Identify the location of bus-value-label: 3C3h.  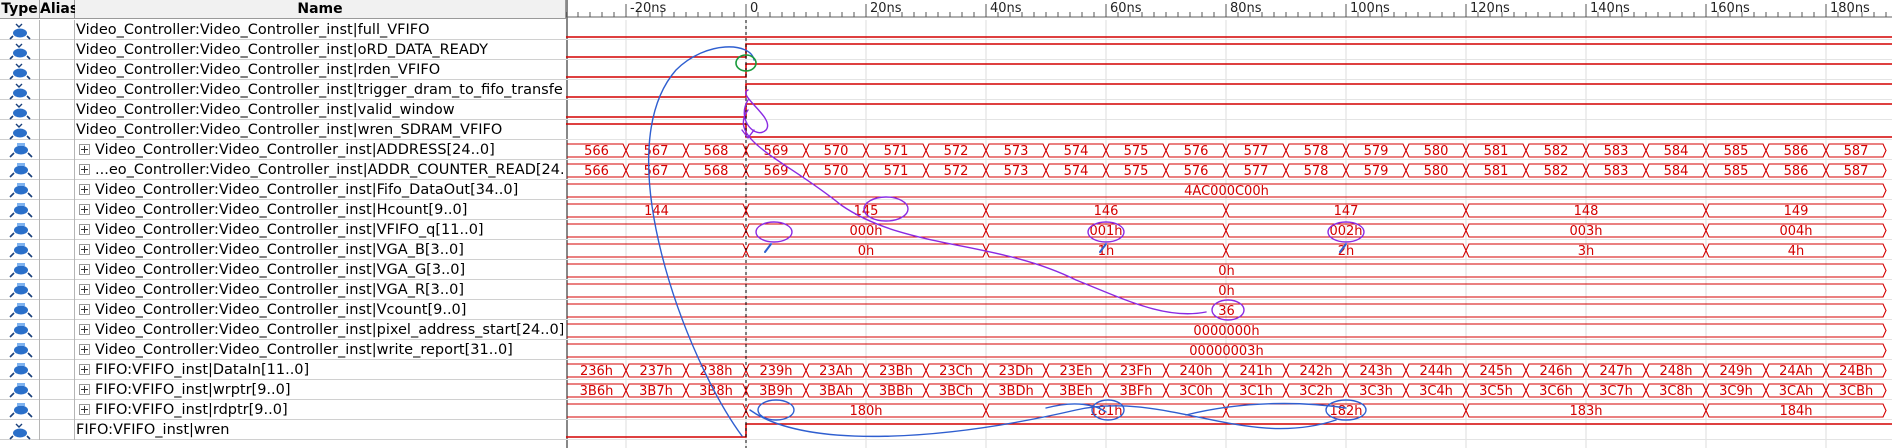
(1376, 391).